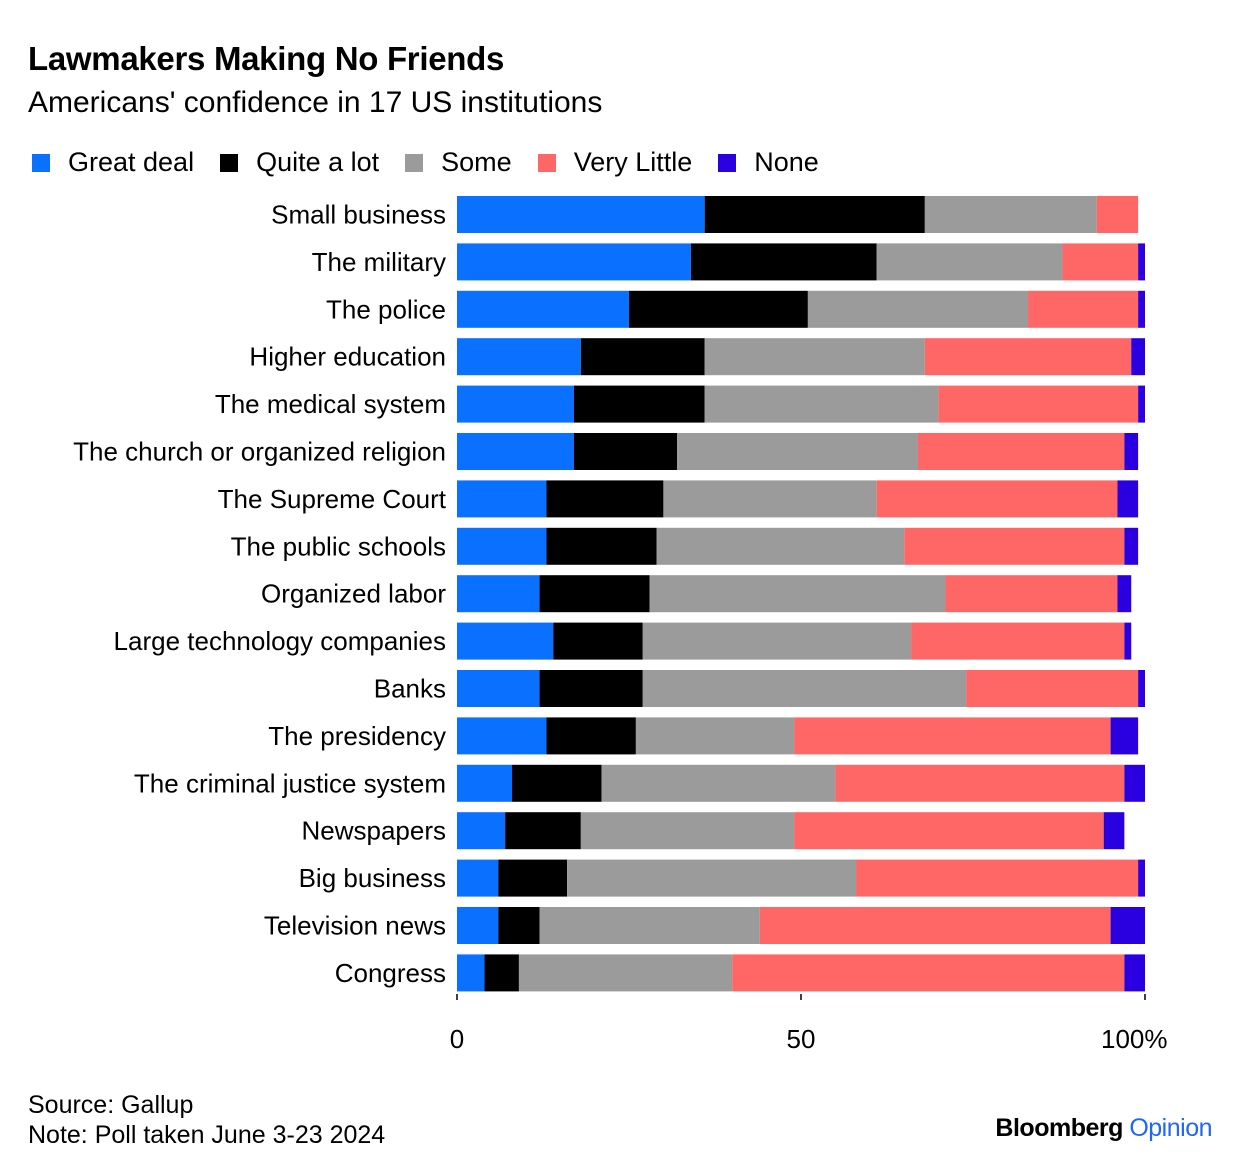 The width and height of the screenshot is (1240, 1174). Describe the element at coordinates (1141, 878) in the screenshot. I see `bar-segment-big-business-none` at that location.